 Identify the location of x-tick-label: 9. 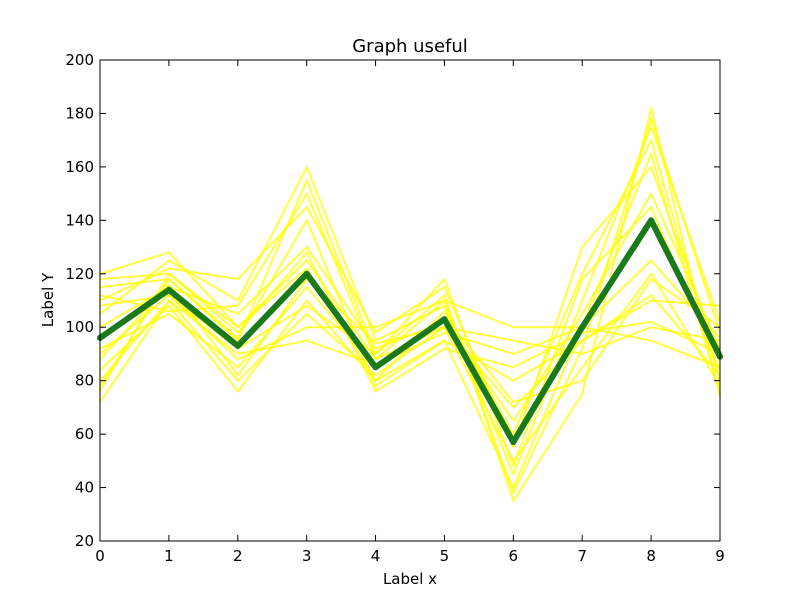
(720, 556).